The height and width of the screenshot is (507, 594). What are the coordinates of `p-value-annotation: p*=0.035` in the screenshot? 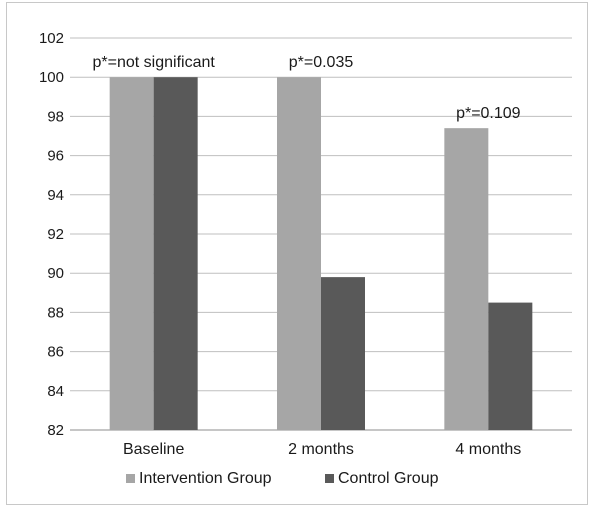 It's located at (321, 62).